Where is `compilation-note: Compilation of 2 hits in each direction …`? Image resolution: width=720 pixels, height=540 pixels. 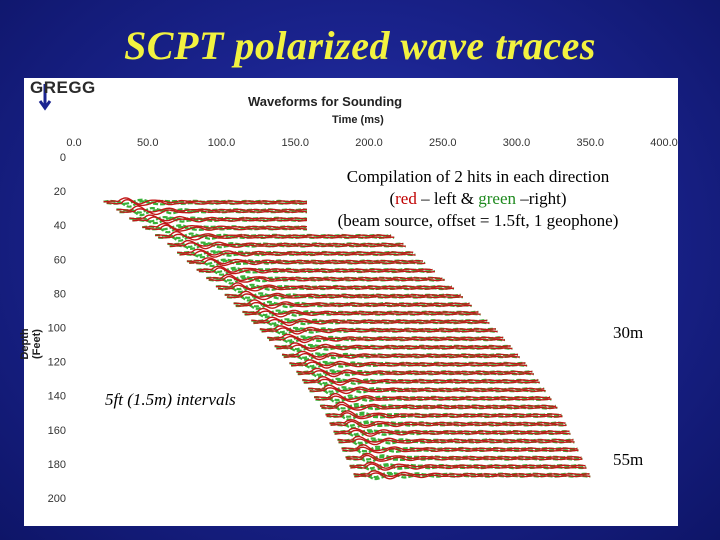 compilation-note: Compilation of 2 hits in each direction … is located at coordinates (478, 199).